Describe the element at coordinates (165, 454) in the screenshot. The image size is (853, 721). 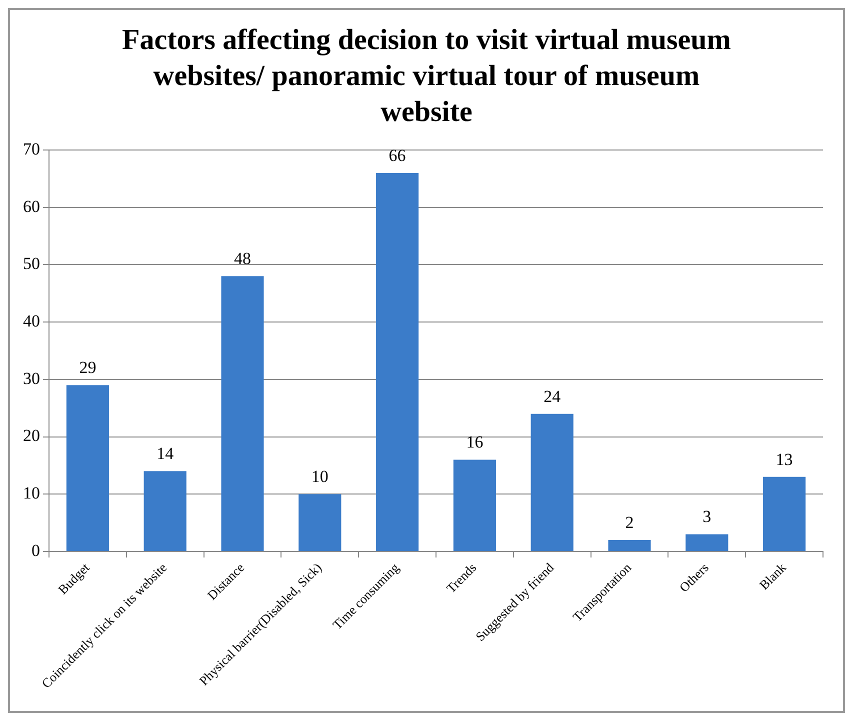
I see `data-label: 14` at that location.